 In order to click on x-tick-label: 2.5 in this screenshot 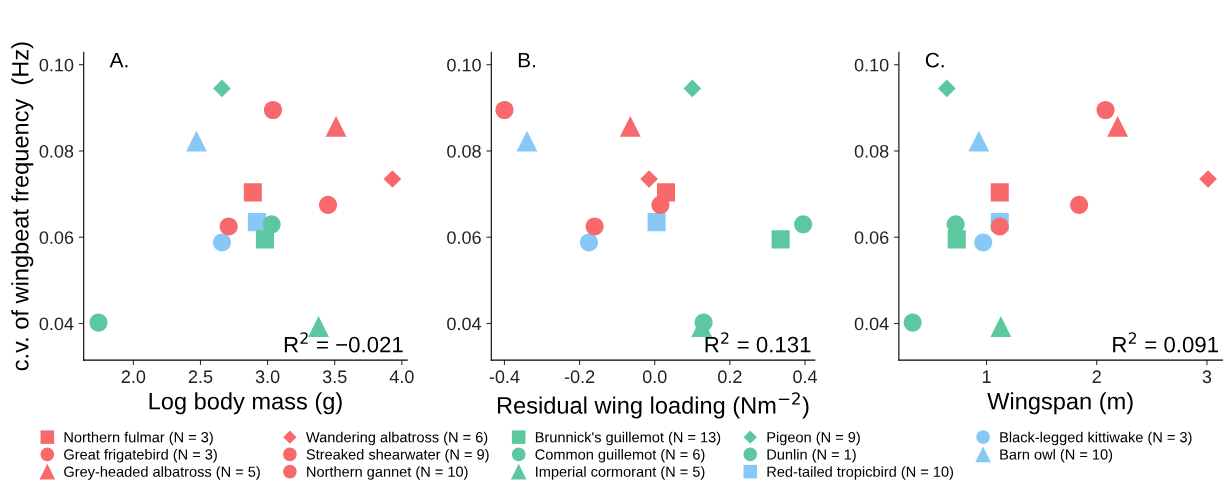, I will do `click(200, 377)`.